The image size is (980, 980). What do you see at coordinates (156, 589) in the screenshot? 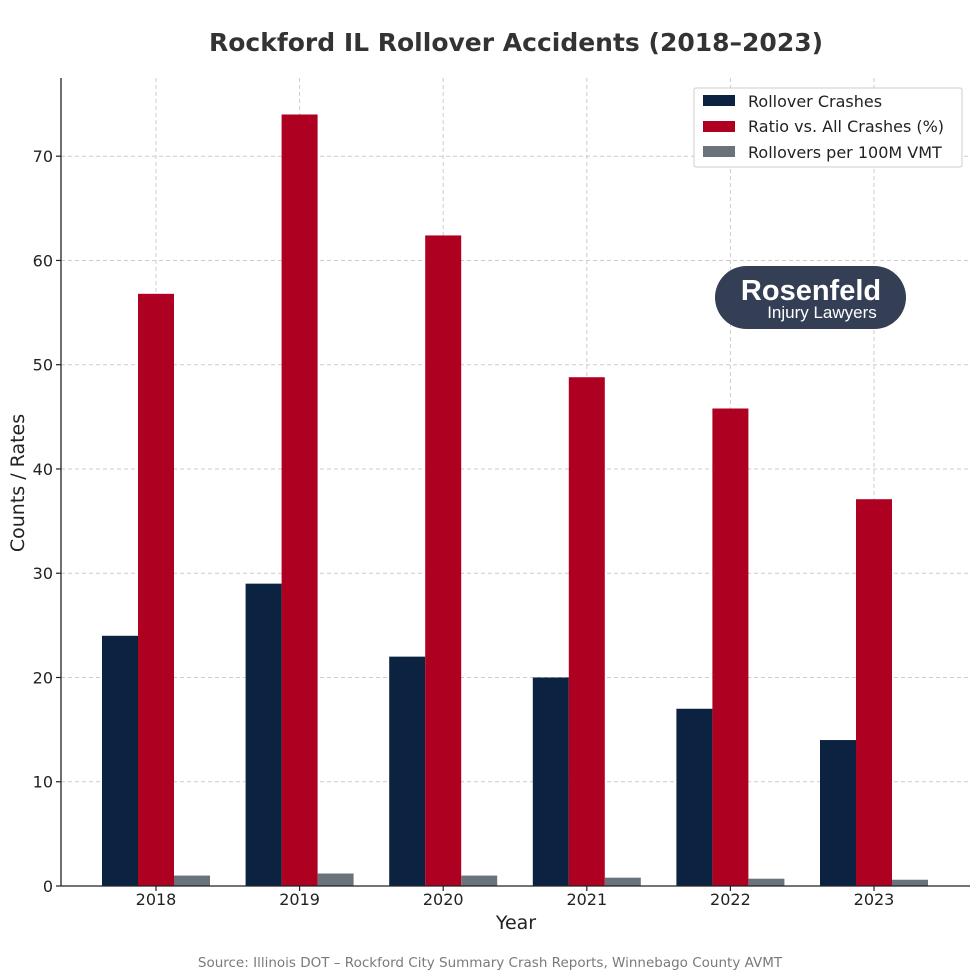
I see `bar-ratio-vs-all-crashes-2018` at bounding box center [156, 589].